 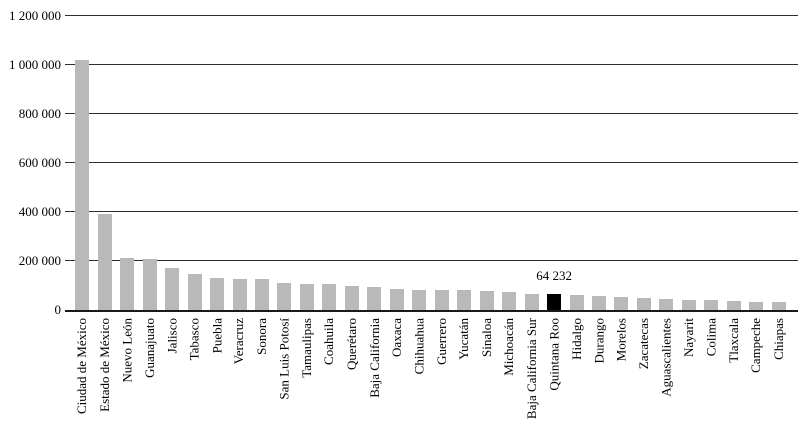 What do you see at coordinates (554, 354) in the screenshot?
I see `x-tick-label: Quintana Roo` at bounding box center [554, 354].